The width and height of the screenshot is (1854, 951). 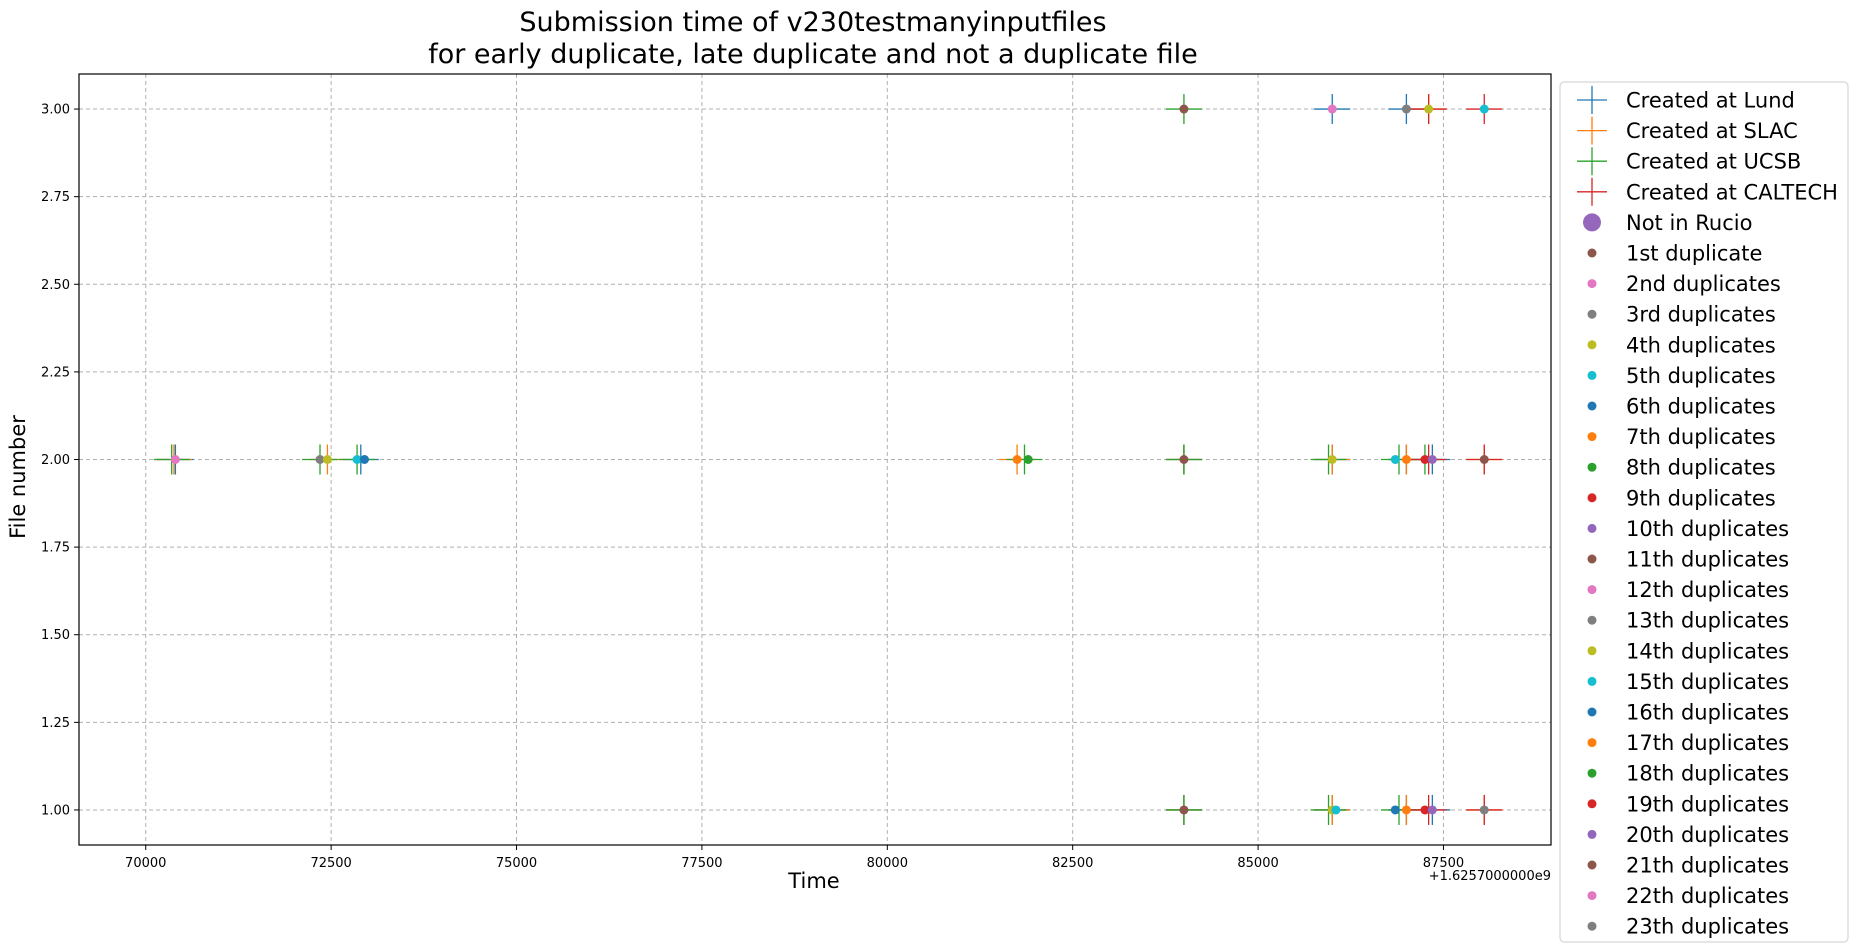 What do you see at coordinates (55, 635) in the screenshot?
I see `y-tick-label: 1.50` at bounding box center [55, 635].